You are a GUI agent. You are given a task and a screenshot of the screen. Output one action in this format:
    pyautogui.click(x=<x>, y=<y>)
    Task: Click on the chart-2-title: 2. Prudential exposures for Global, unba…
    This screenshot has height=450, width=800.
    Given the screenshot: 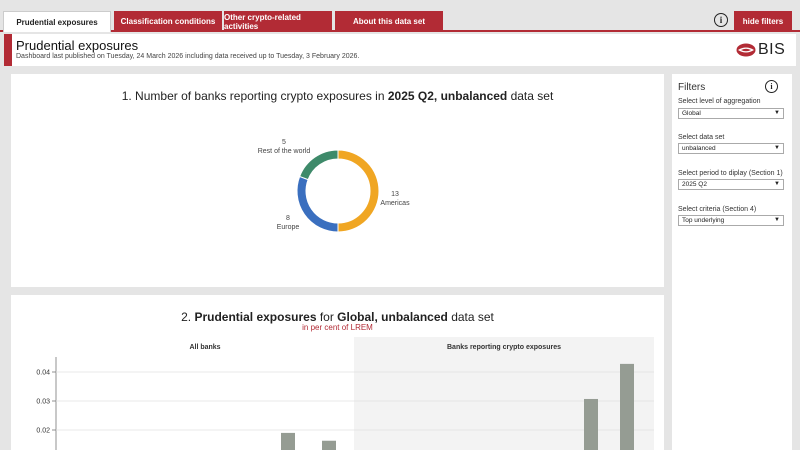 What is the action you would take?
    pyautogui.click(x=337, y=317)
    